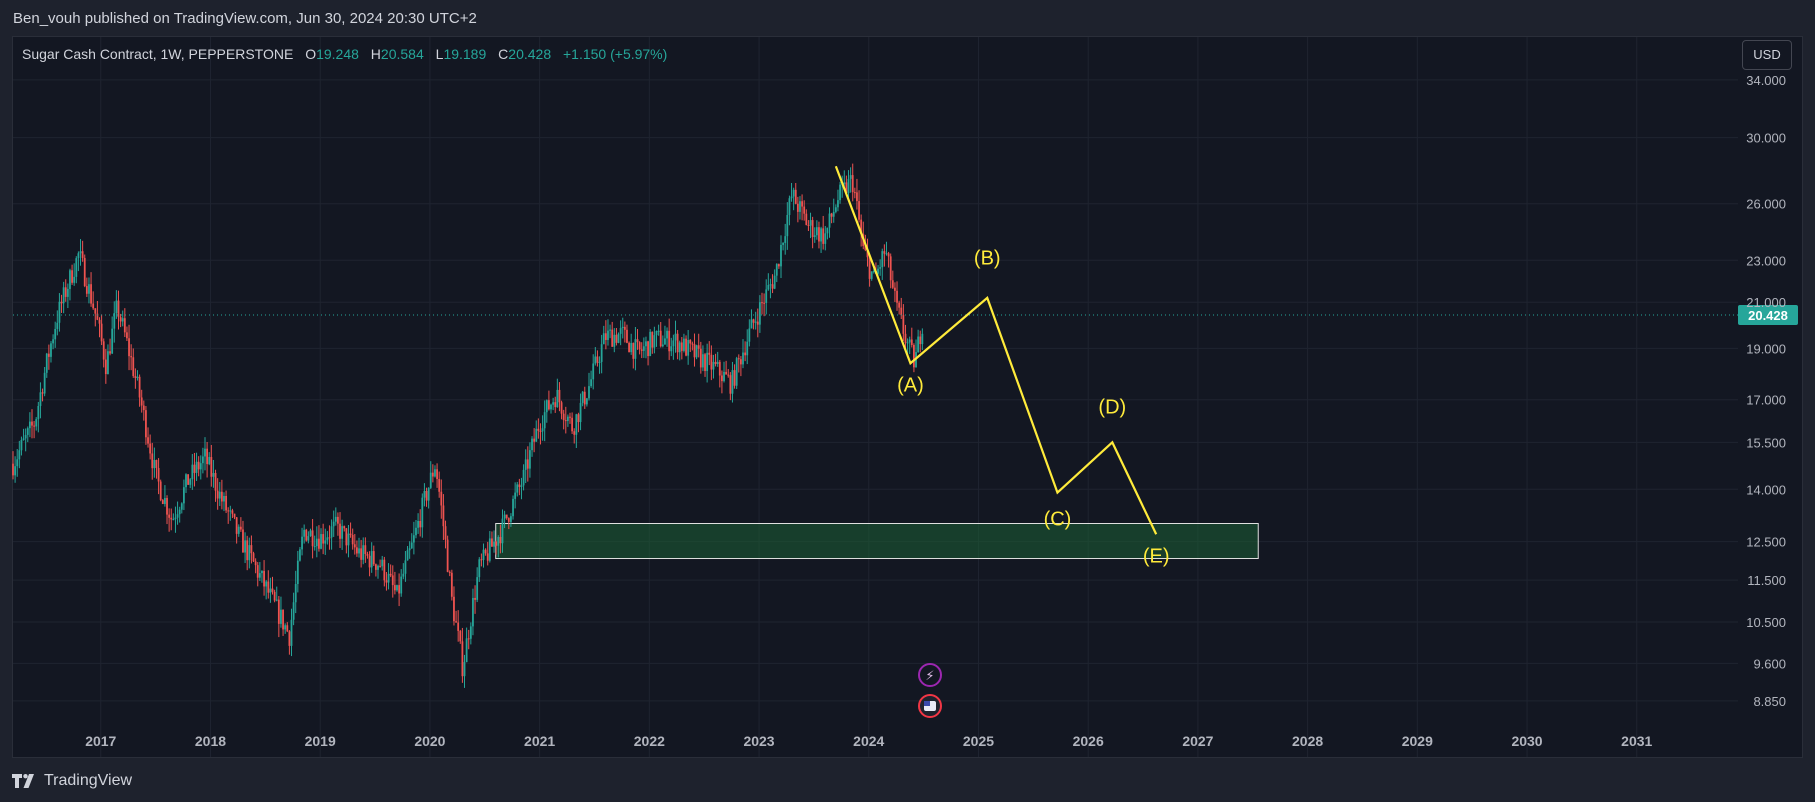  What do you see at coordinates (1197, 741) in the screenshot?
I see `time-tick-label: 2027` at bounding box center [1197, 741].